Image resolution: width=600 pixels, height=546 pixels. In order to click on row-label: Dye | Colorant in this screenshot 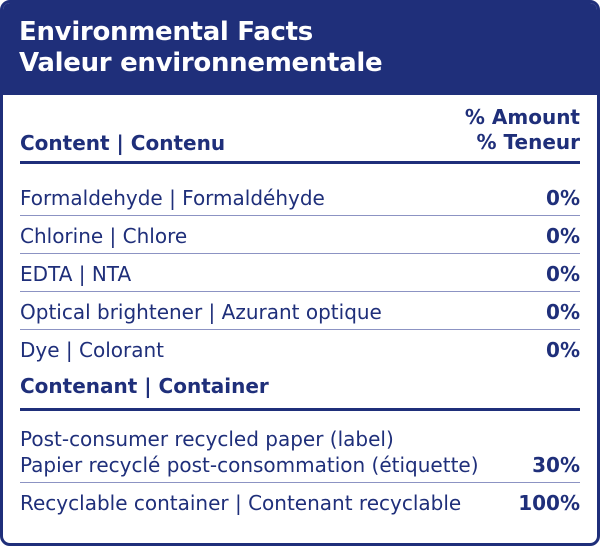, I will do `click(92, 350)`.